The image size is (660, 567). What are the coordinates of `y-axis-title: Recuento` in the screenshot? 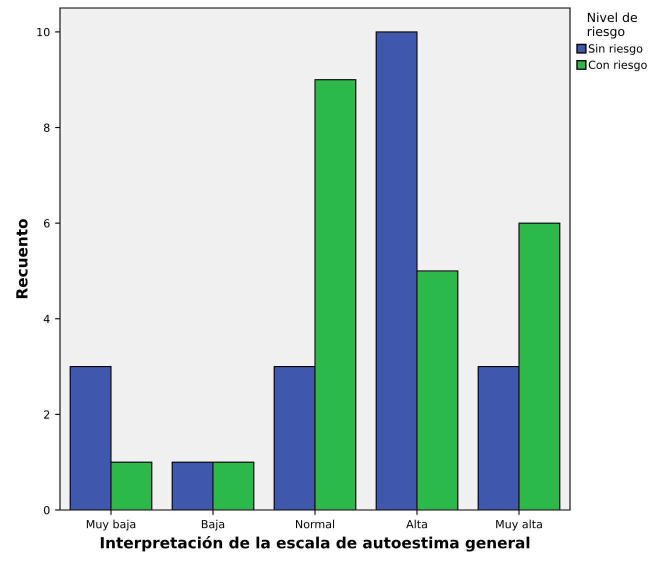 It's located at (22, 258).